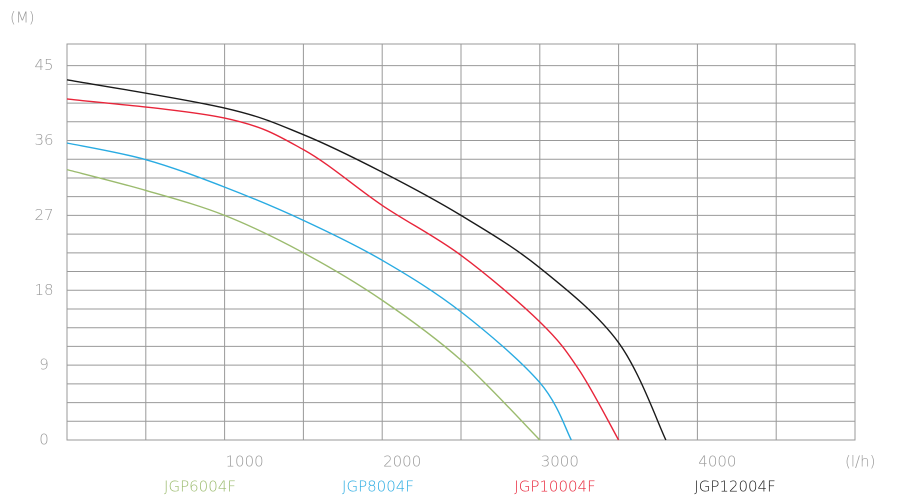 The height and width of the screenshot is (500, 900). What do you see at coordinates (860, 462) in the screenshot?
I see `x-axis-label: (l/h)` at bounding box center [860, 462].